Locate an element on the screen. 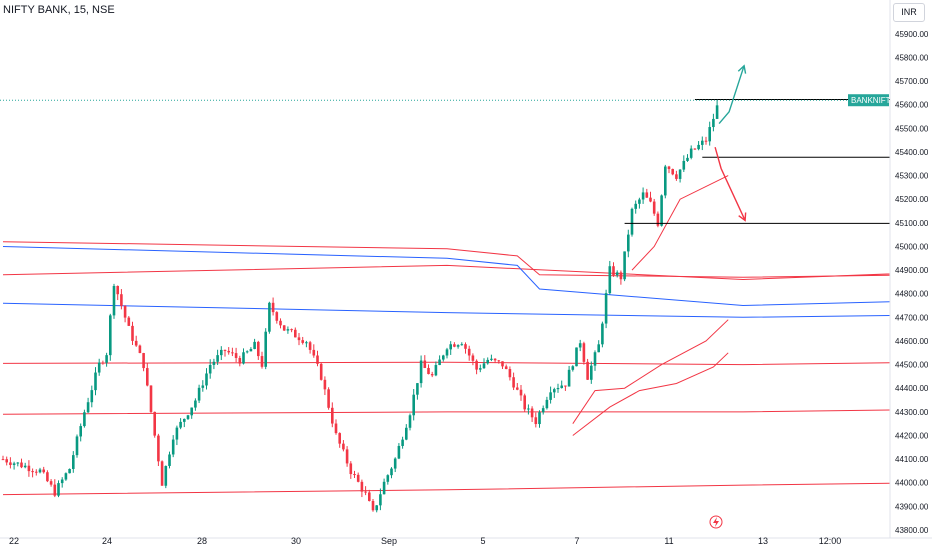 The image size is (932, 550). blue-band-a is located at coordinates (465, 276).